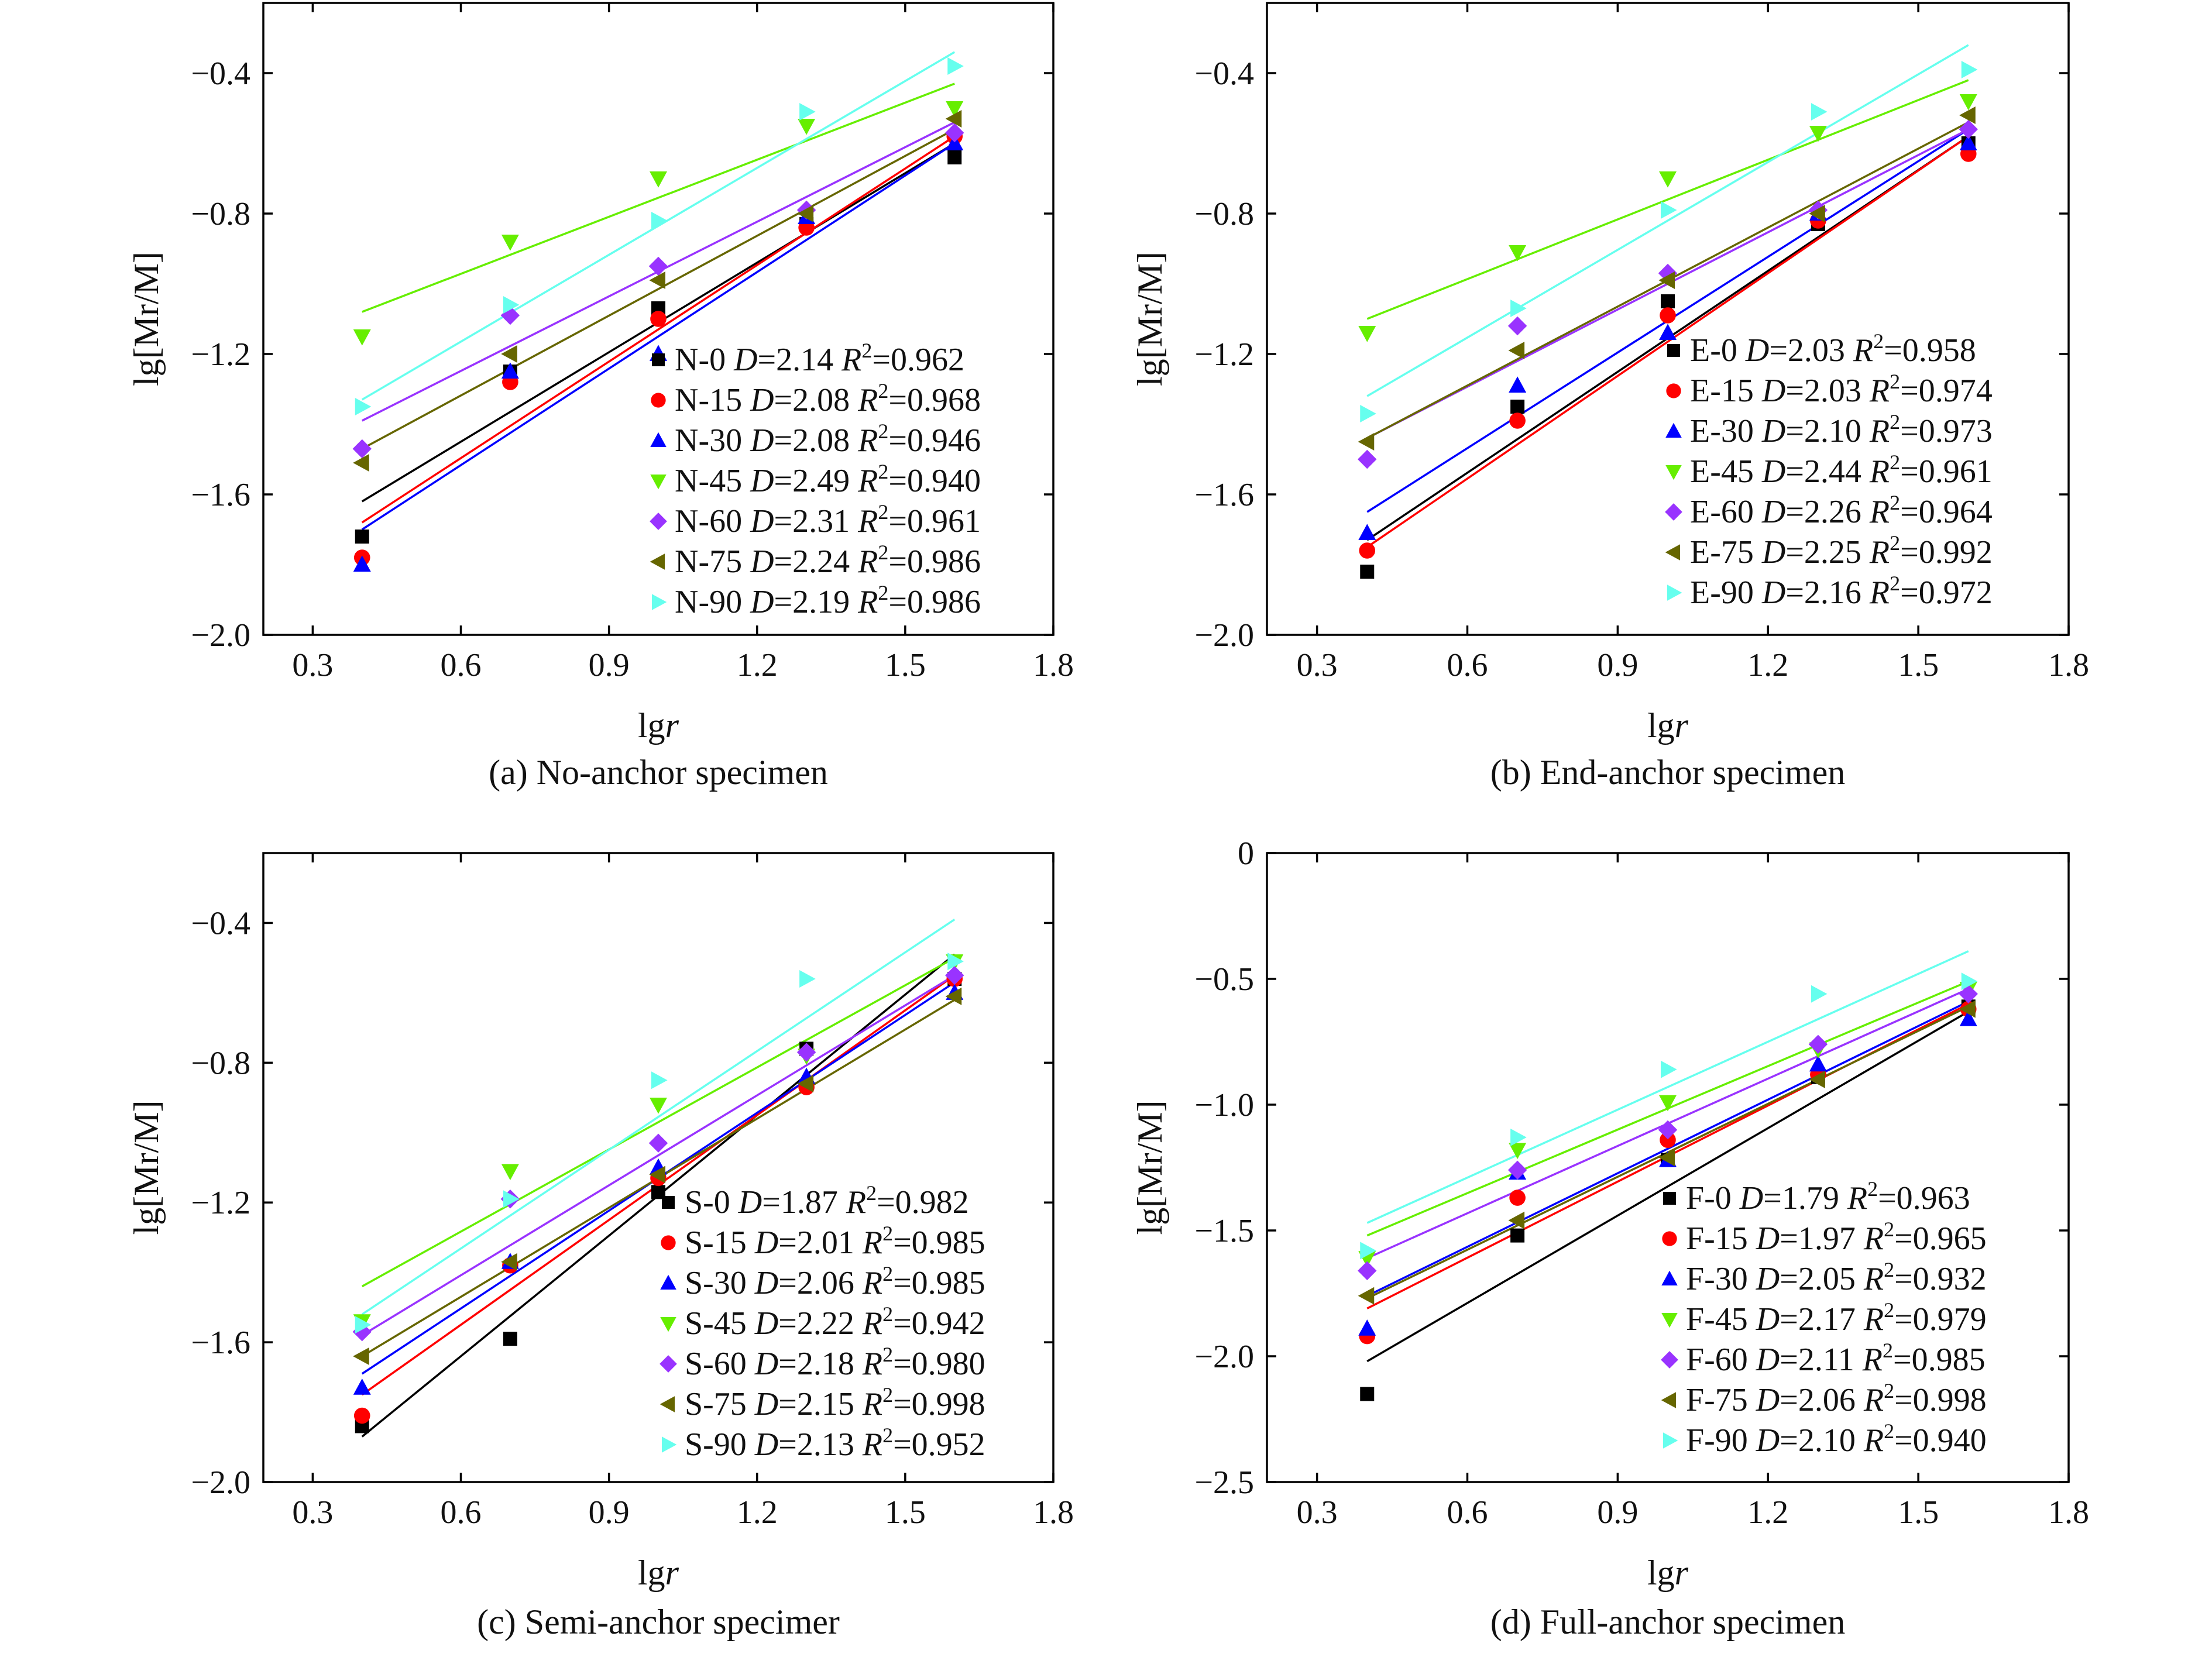 This screenshot has width=2212, height=1657. Describe the element at coordinates (835, 1282) in the screenshot. I see `legend-label-S-30: S-30 D=2.06 R2=0.985` at that location.